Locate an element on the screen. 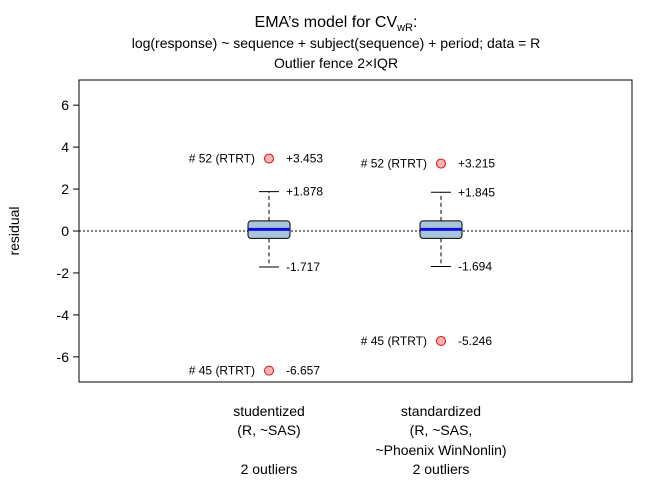  category-label-line: (R, ~SAS) is located at coordinates (268, 430).